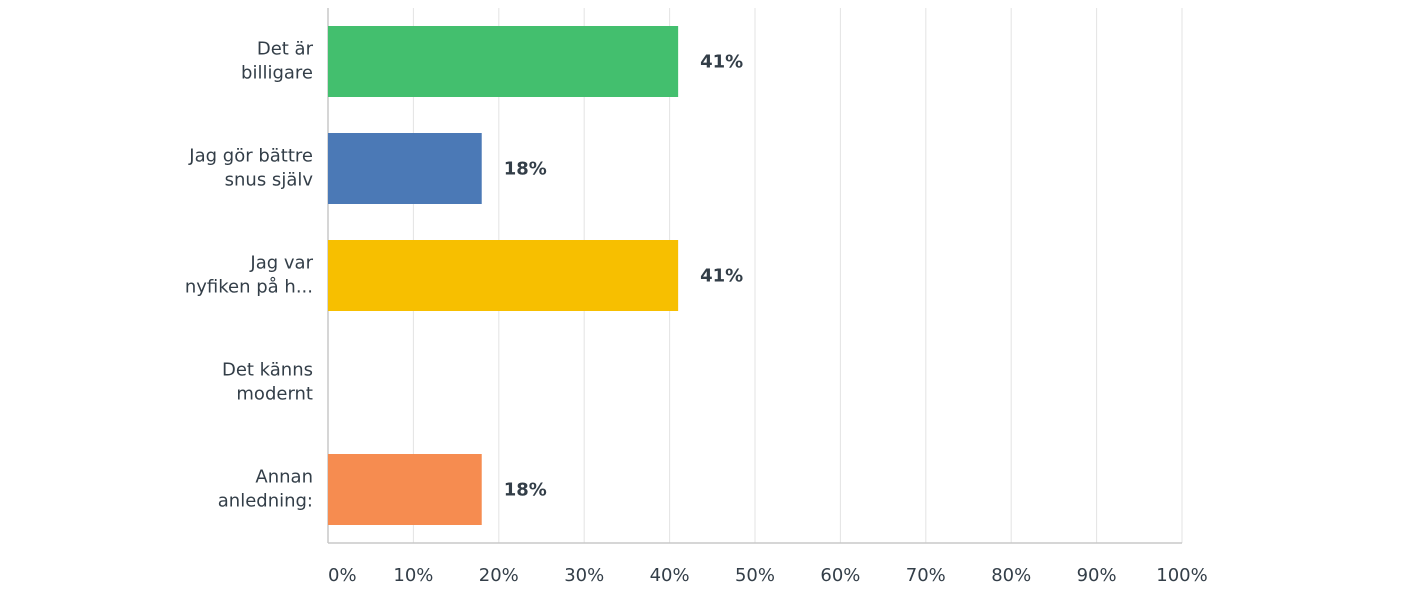 The width and height of the screenshot is (1420, 600). I want to click on category-label: Jag gör bättre snus själv, so click(250, 168).